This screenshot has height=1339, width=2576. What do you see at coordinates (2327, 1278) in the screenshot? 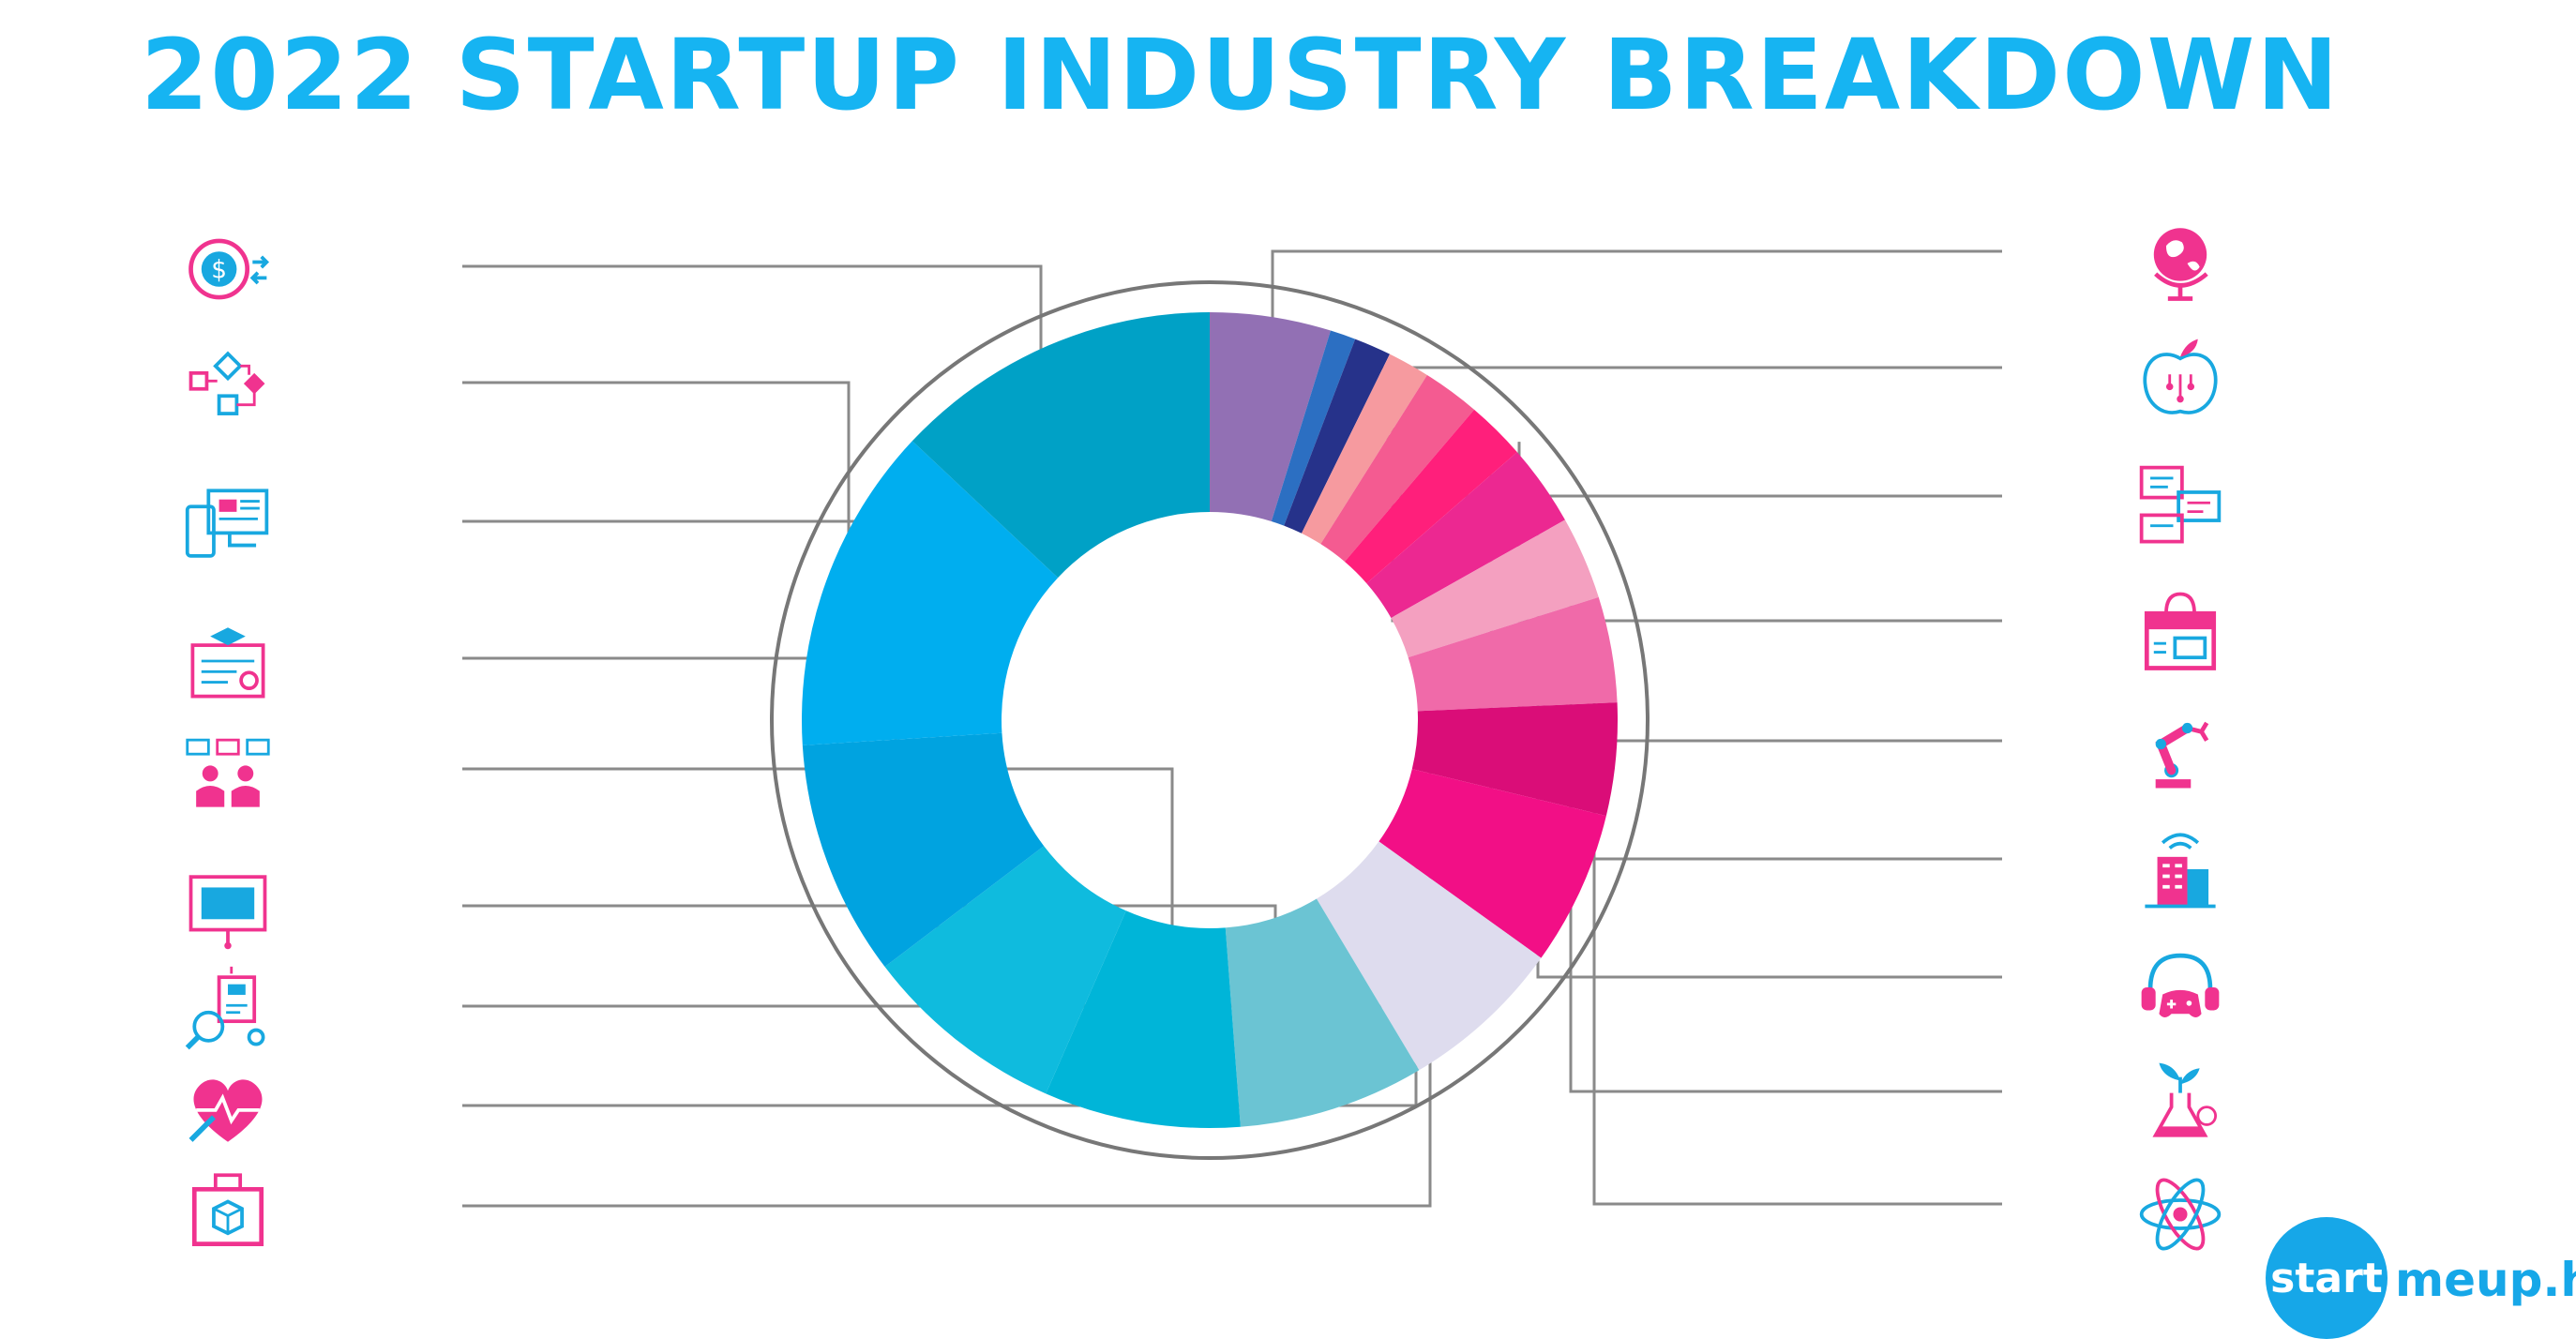
I see `logo-circle: start` at bounding box center [2327, 1278].